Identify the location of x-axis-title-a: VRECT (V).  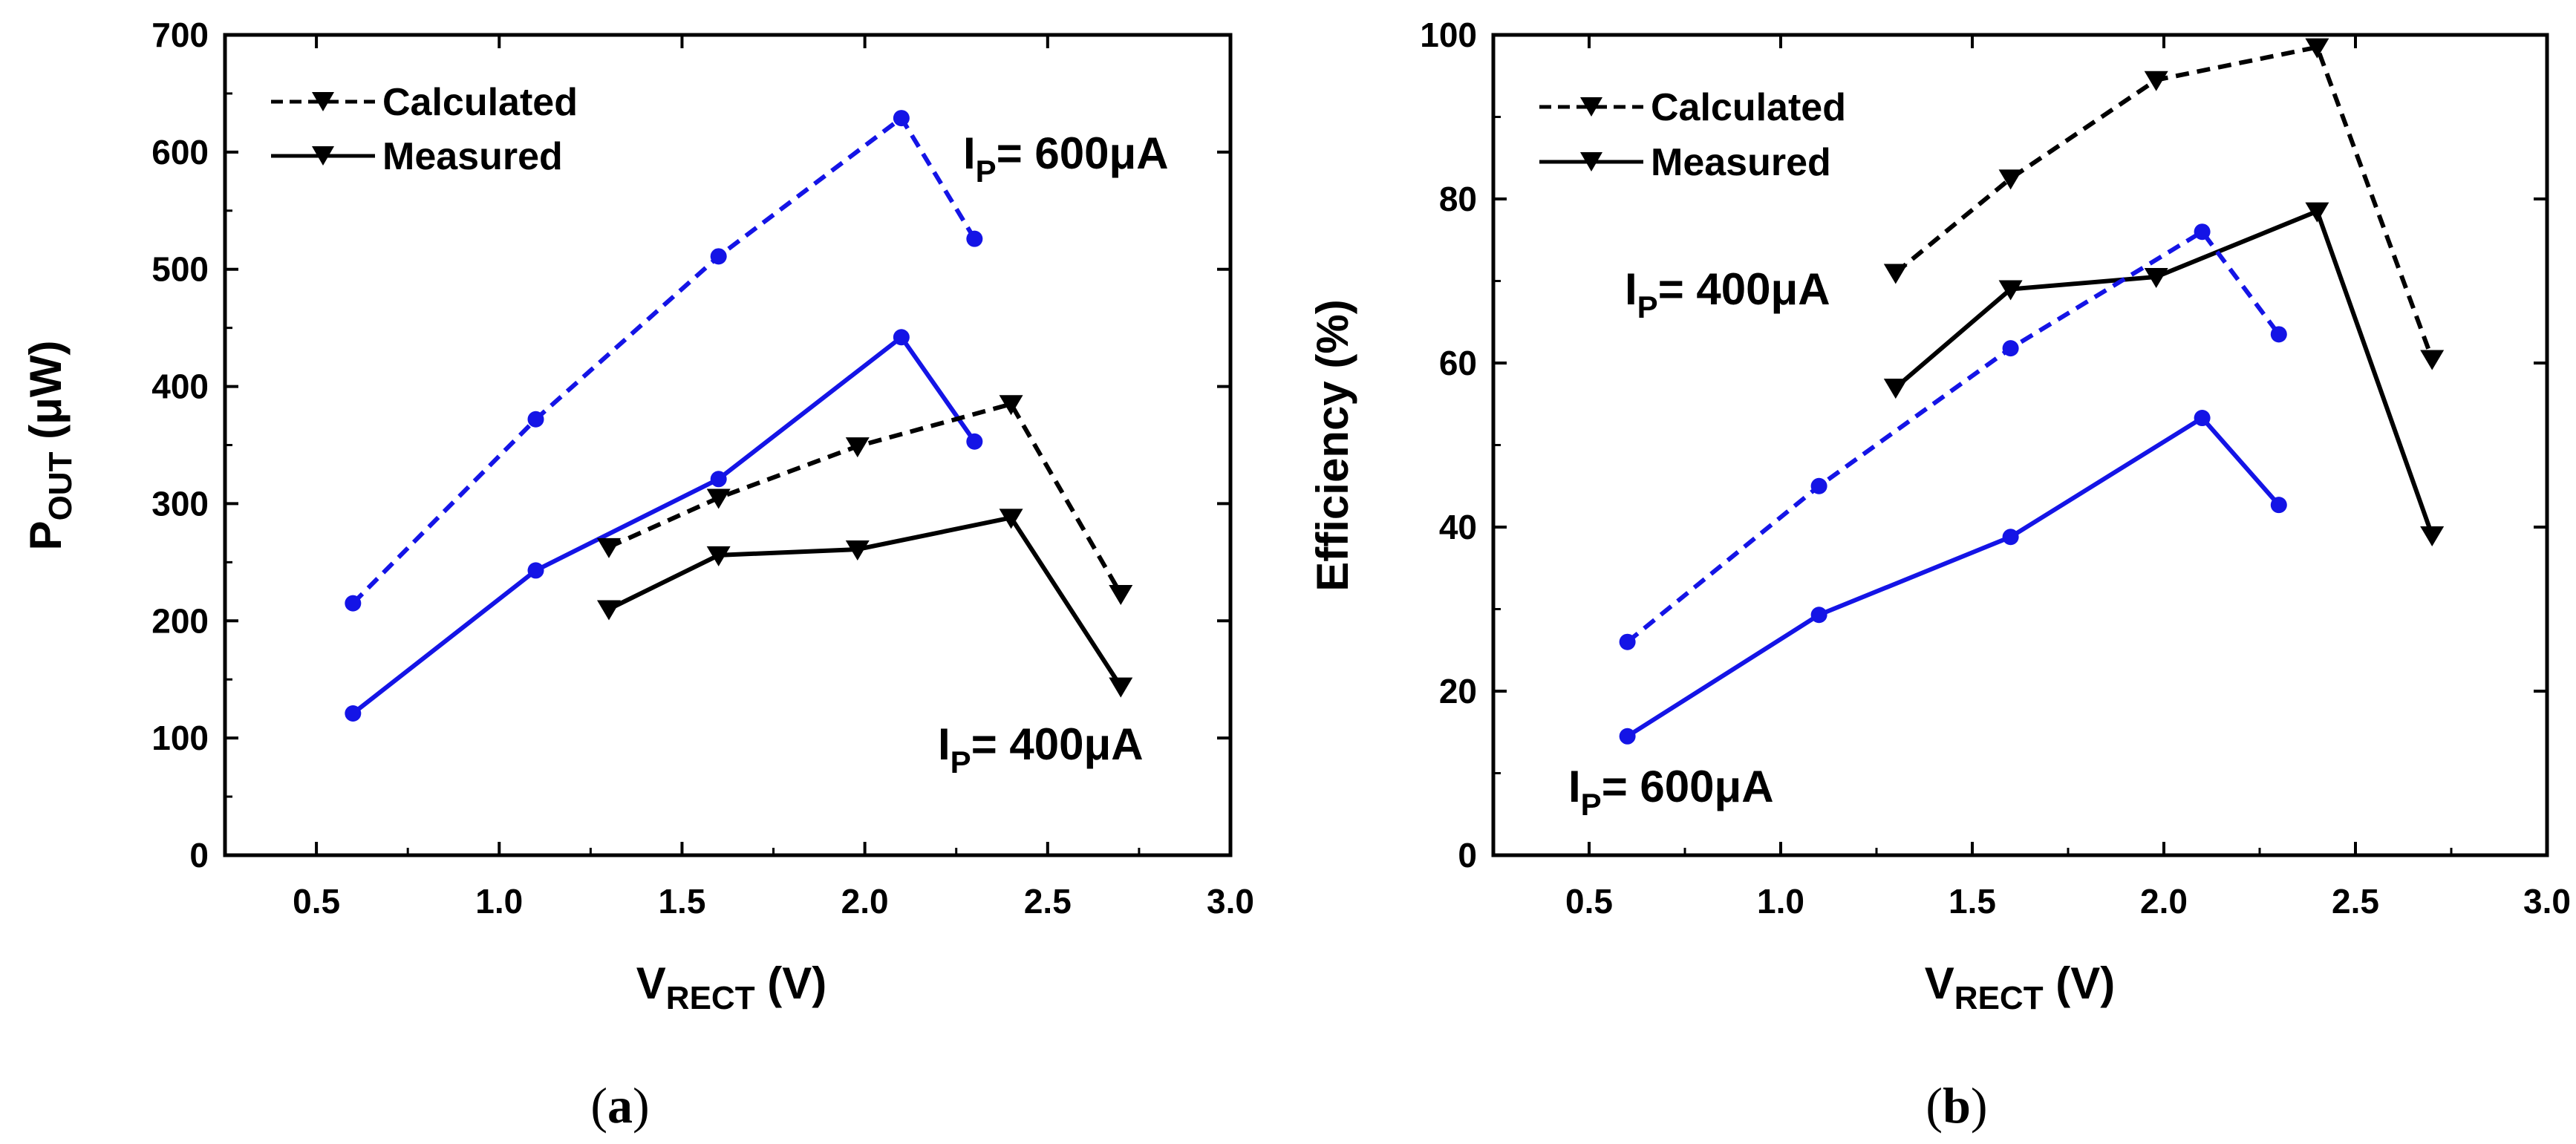
(731, 987).